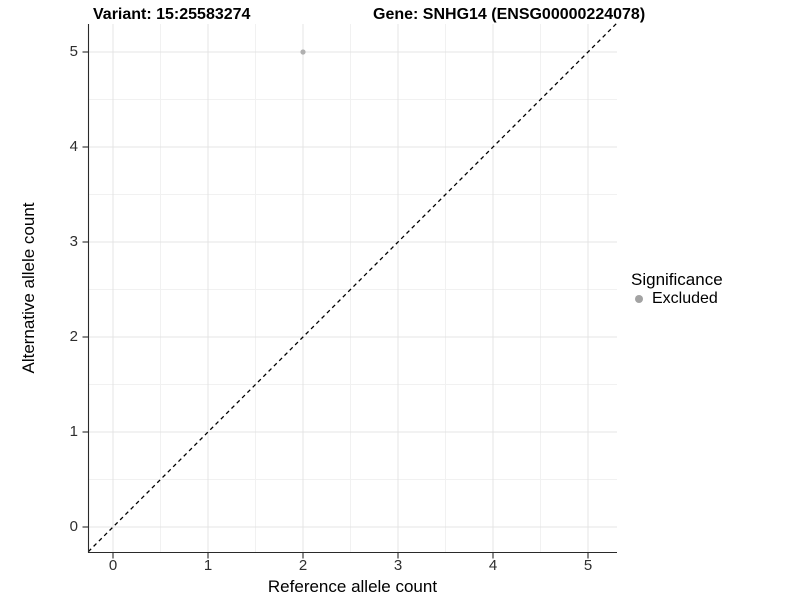 The image size is (800, 600). Describe the element at coordinates (73, 431) in the screenshot. I see `y-tick-label: 1` at that location.